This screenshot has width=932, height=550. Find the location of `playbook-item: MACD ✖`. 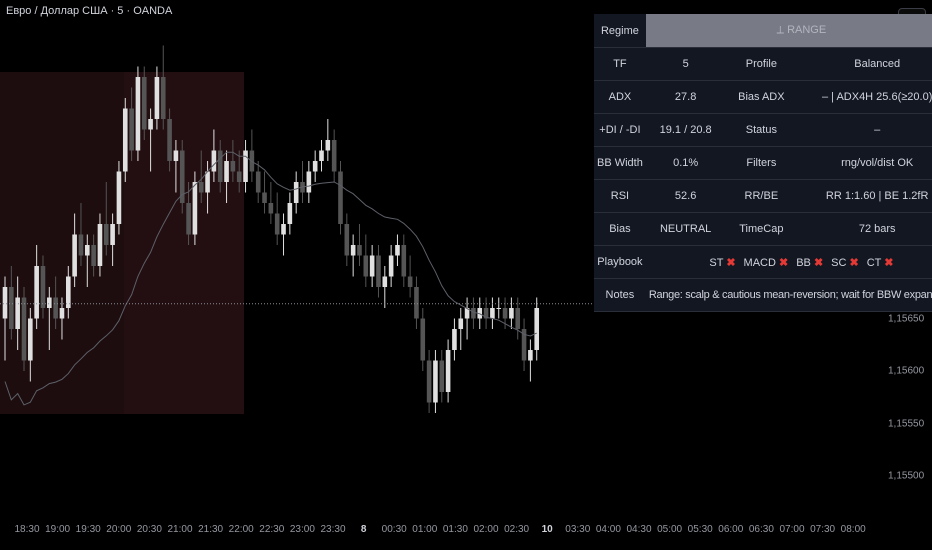

playbook-item: MACD ✖ is located at coordinates (766, 262).